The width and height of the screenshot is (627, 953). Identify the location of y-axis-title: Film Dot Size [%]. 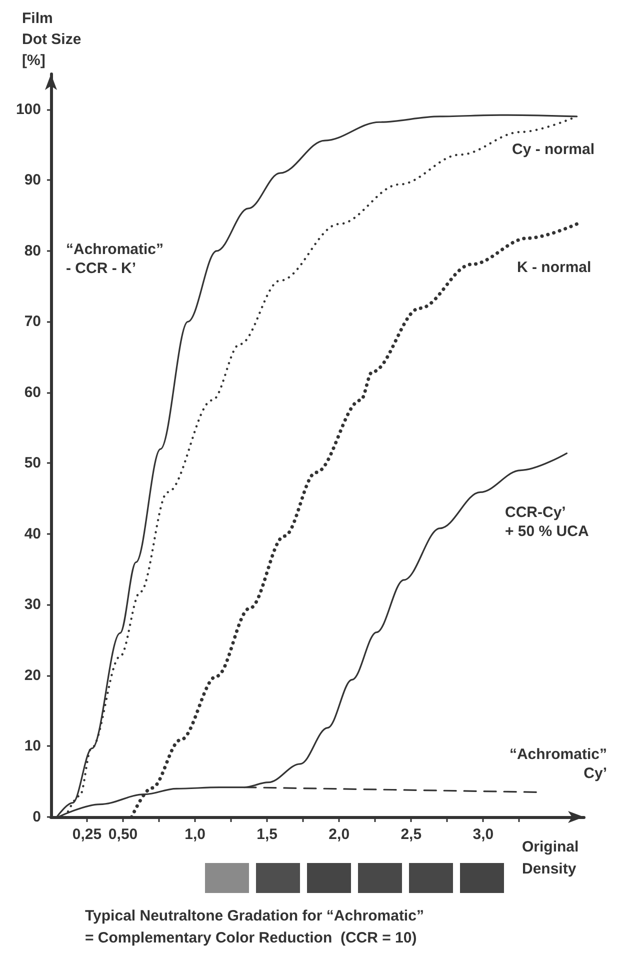
(52, 39).